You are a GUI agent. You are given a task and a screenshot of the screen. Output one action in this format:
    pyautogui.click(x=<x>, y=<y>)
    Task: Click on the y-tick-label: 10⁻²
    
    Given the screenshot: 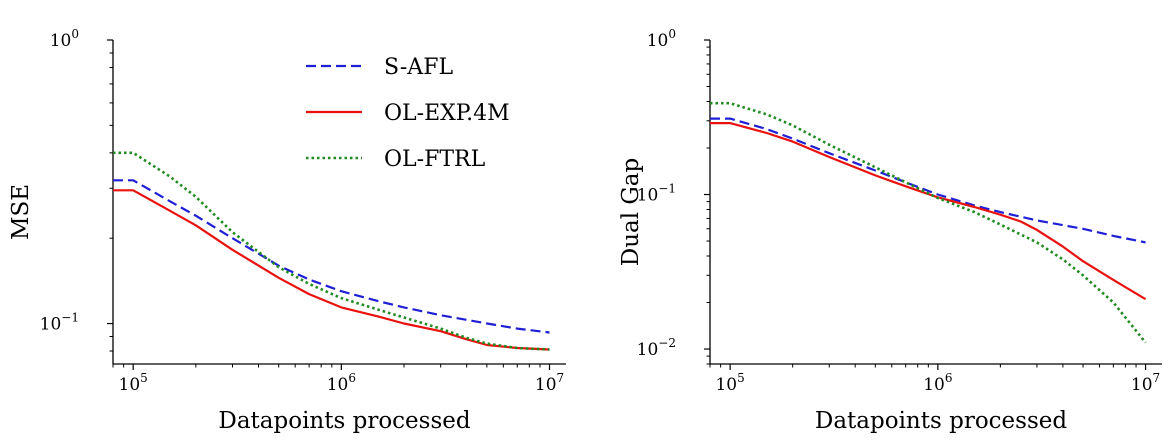 What is the action you would take?
    pyautogui.click(x=656, y=348)
    